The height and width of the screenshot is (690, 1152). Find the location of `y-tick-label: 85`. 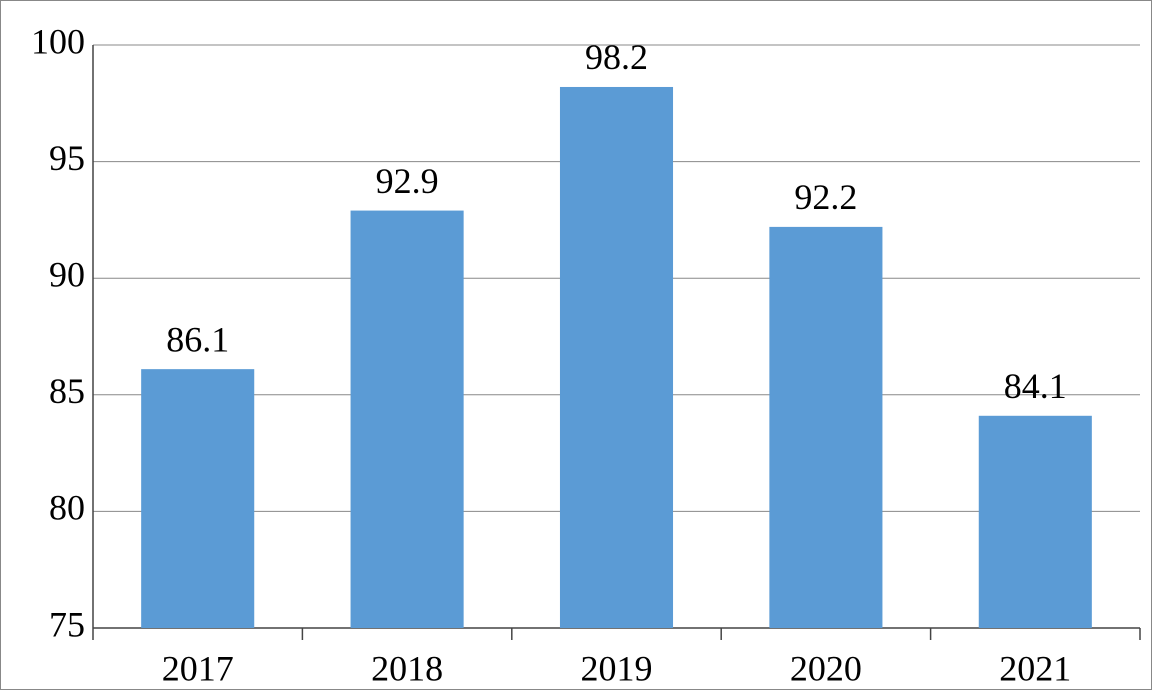

y-tick-label: 85 is located at coordinates (67, 391).